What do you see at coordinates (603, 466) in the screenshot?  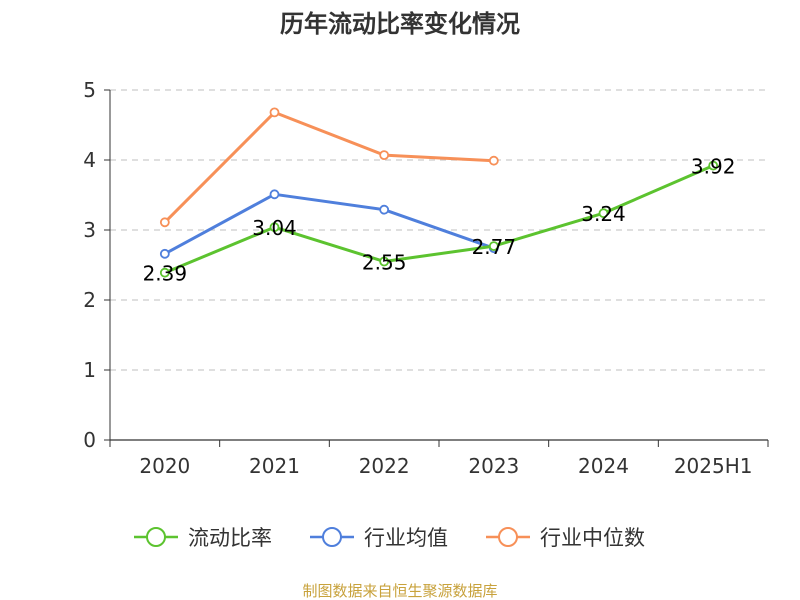 I see `x-tick-label: 2024` at bounding box center [603, 466].